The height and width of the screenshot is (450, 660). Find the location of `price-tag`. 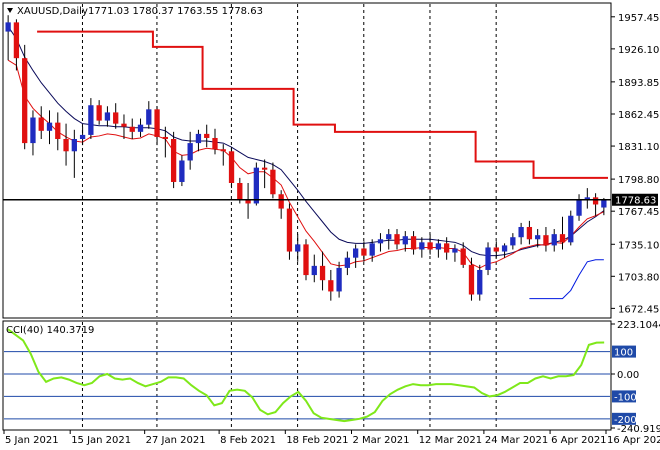

price-tag is located at coordinates (635, 199).